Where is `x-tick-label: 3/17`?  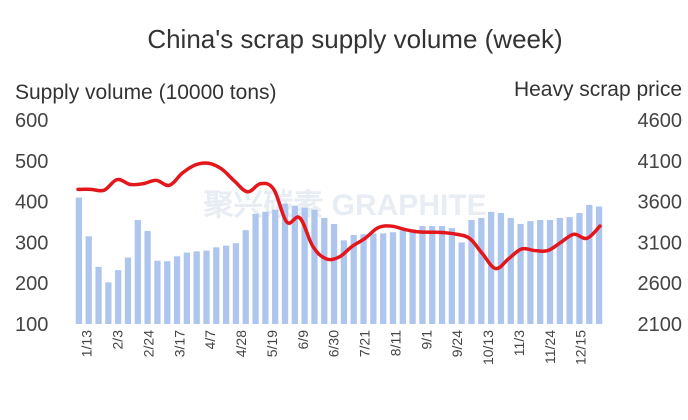
x-tick-label: 3/17 is located at coordinates (179, 343).